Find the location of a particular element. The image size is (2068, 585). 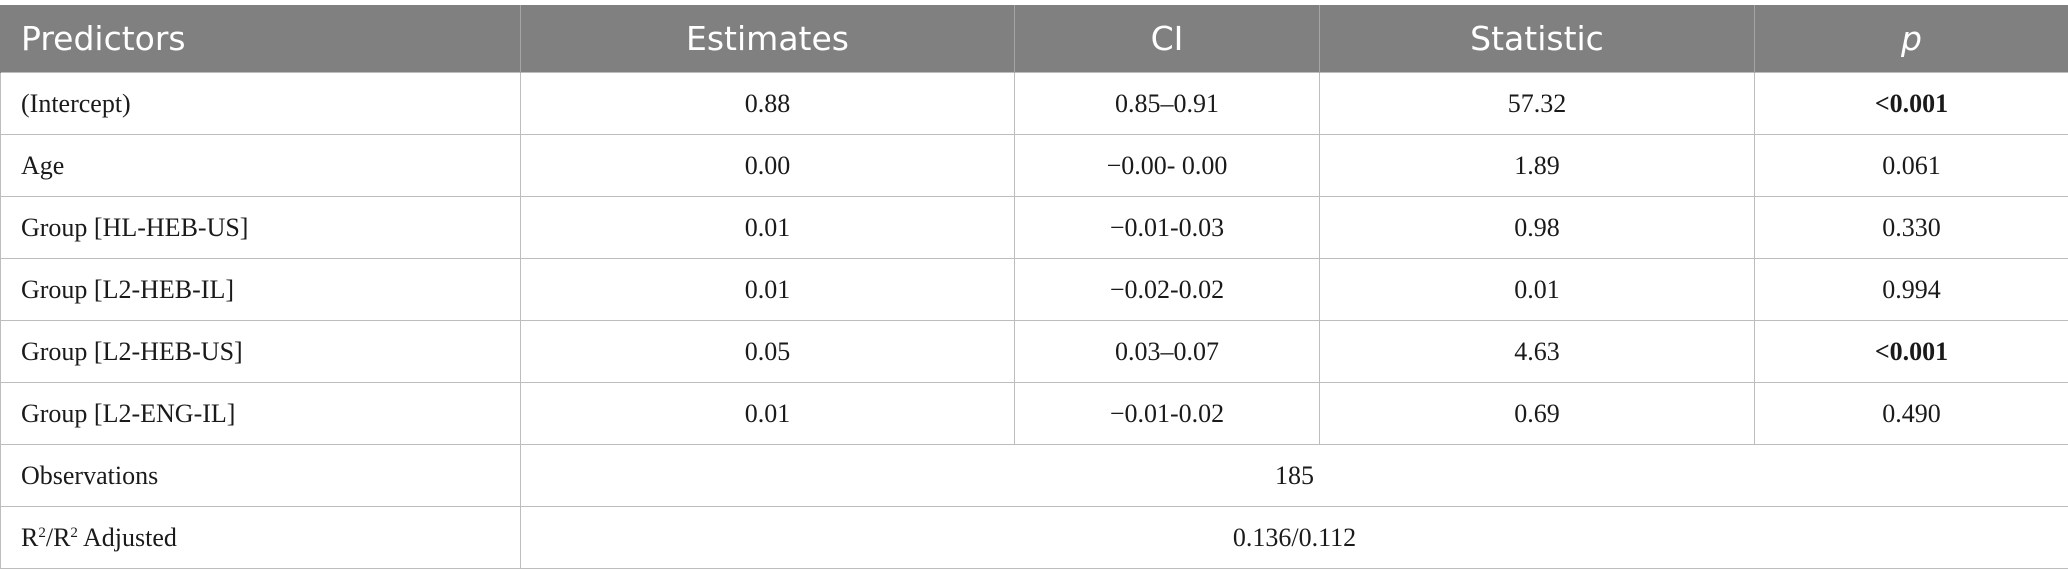

predictor-cell: Group [L2-ENG-IL] is located at coordinates (260, 413).